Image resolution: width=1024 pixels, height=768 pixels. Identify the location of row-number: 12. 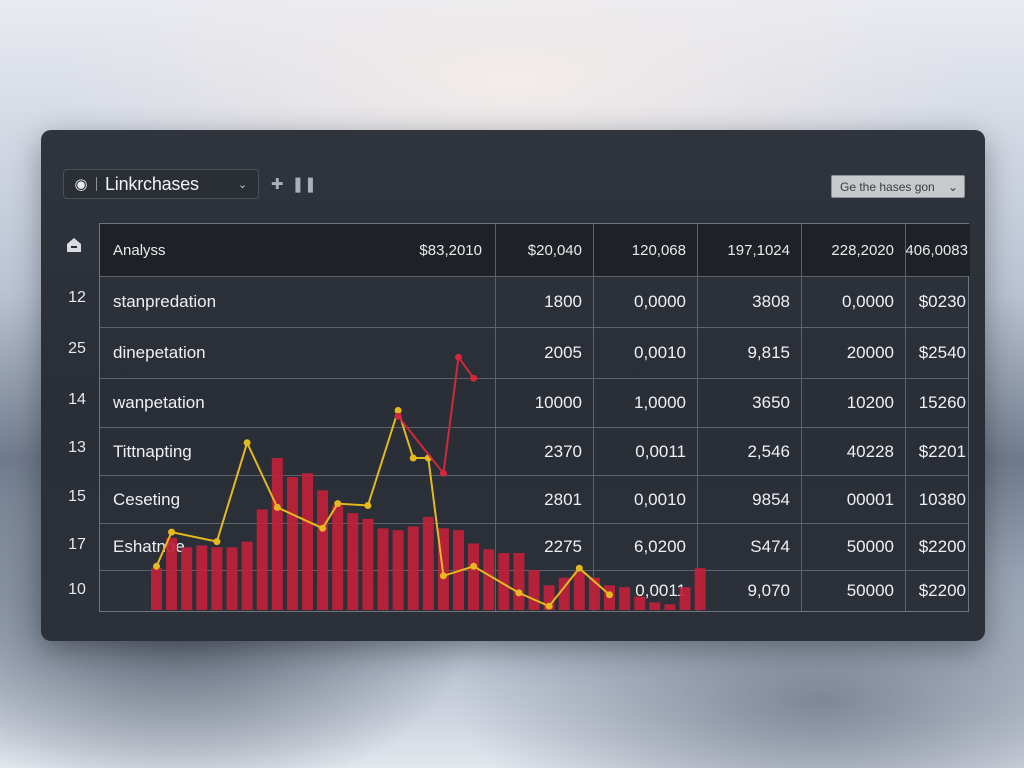
(77, 297).